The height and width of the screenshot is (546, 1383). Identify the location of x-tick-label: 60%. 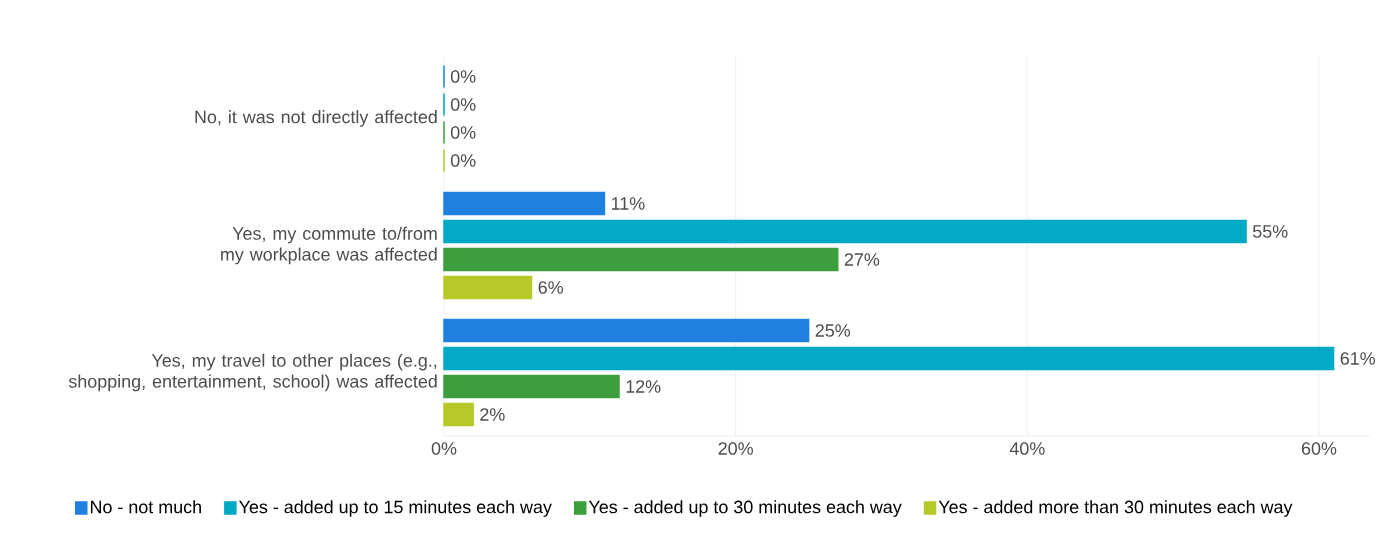
(1319, 448).